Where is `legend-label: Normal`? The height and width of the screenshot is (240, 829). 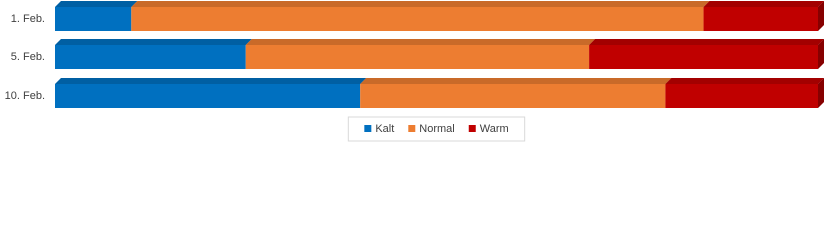
legend-label: Normal is located at coordinates (436, 129).